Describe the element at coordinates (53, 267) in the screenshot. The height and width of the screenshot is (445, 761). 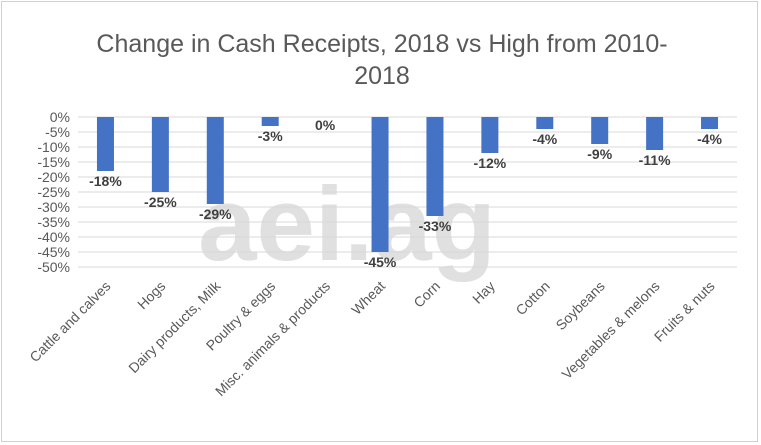
I see `y-tick-label: -50%` at that location.